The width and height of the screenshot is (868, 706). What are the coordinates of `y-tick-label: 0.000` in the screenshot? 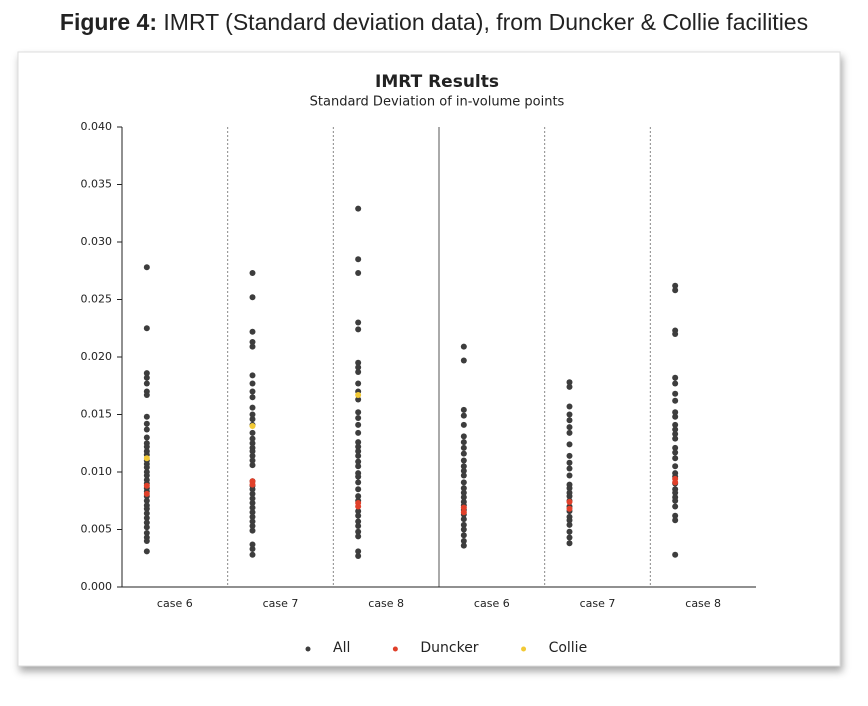 It's located at (97, 586).